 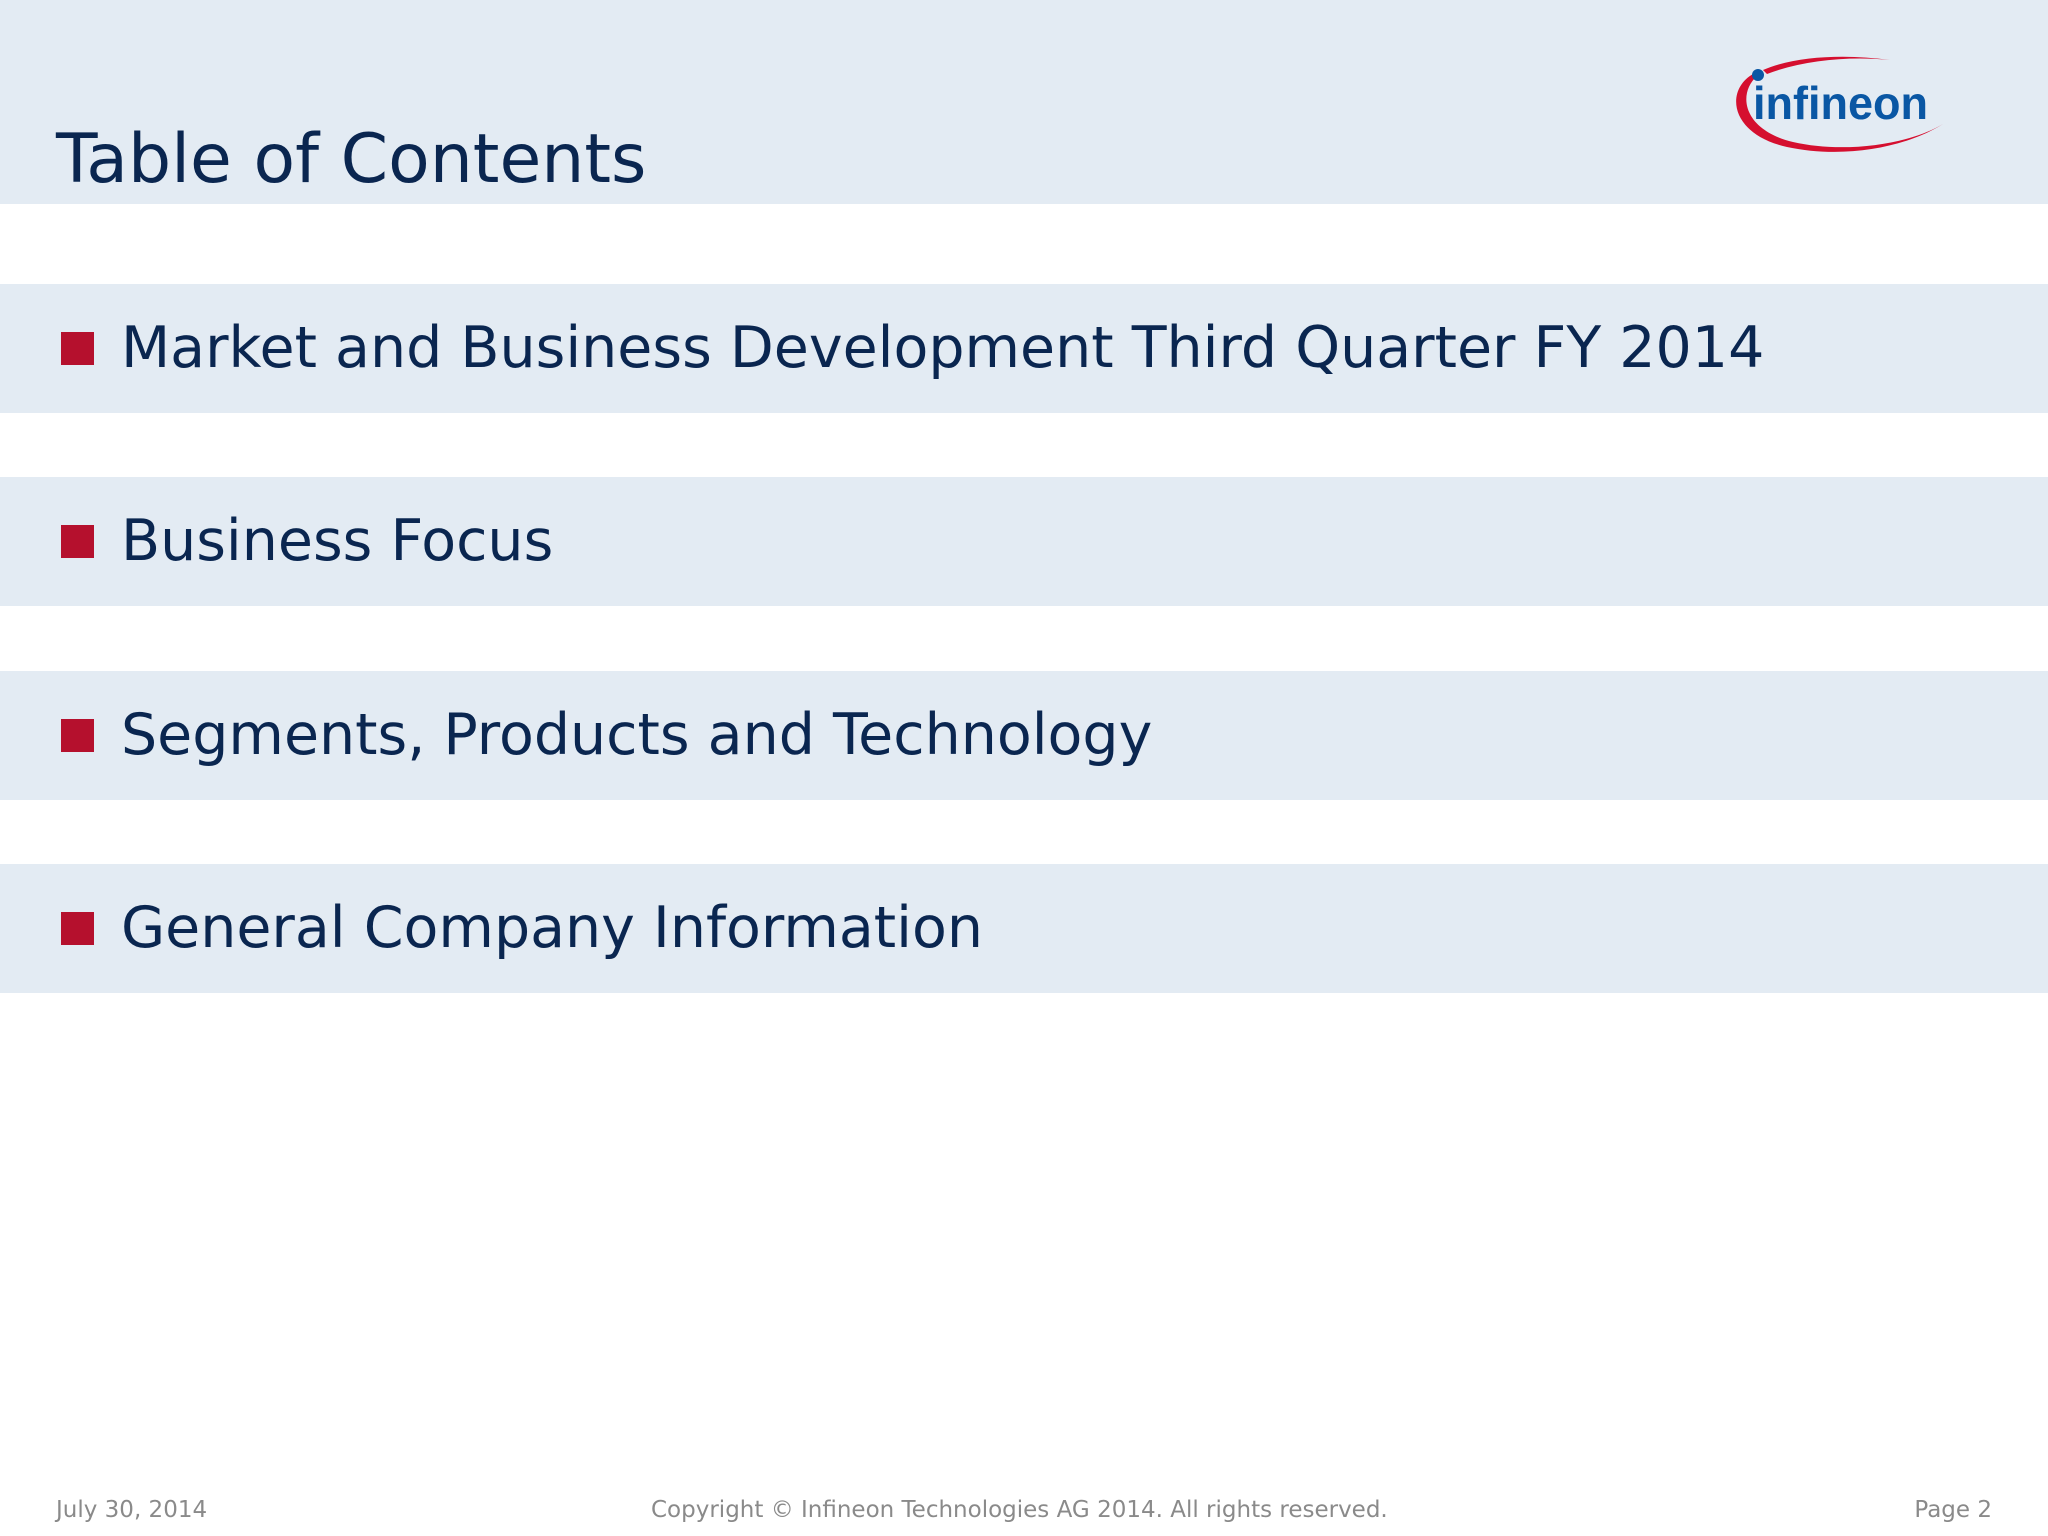 What do you see at coordinates (351, 159) in the screenshot?
I see `page-title: Table of Contents` at bounding box center [351, 159].